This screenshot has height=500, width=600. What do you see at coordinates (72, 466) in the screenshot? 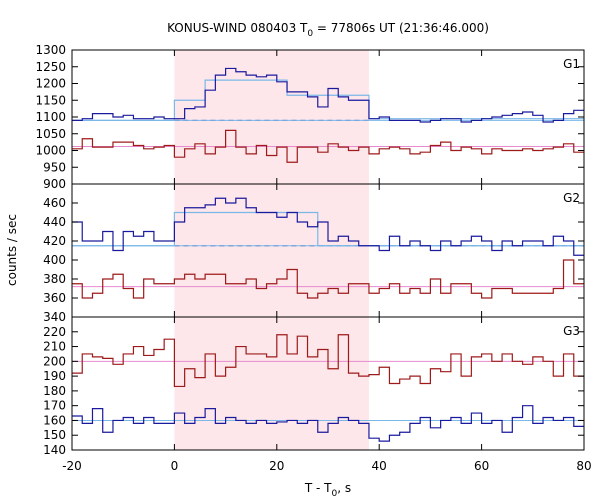
I see `x-tick-label: -20` at bounding box center [72, 466].